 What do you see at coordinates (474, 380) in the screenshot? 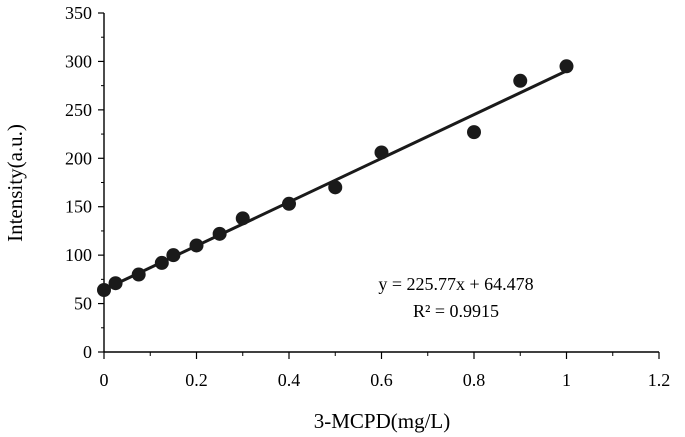
I see `x-tick-label: 0.8` at bounding box center [474, 380].